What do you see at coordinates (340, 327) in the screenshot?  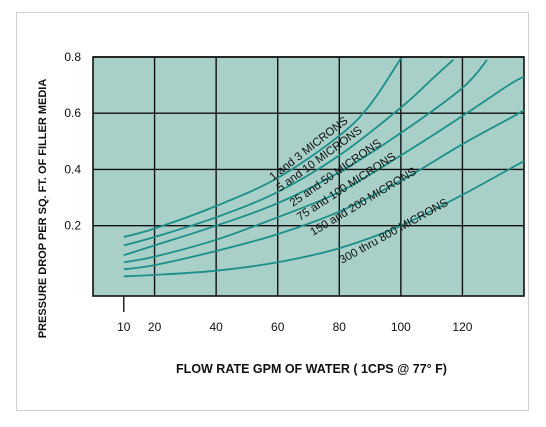 I see `x-tick-label: 80` at bounding box center [340, 327].